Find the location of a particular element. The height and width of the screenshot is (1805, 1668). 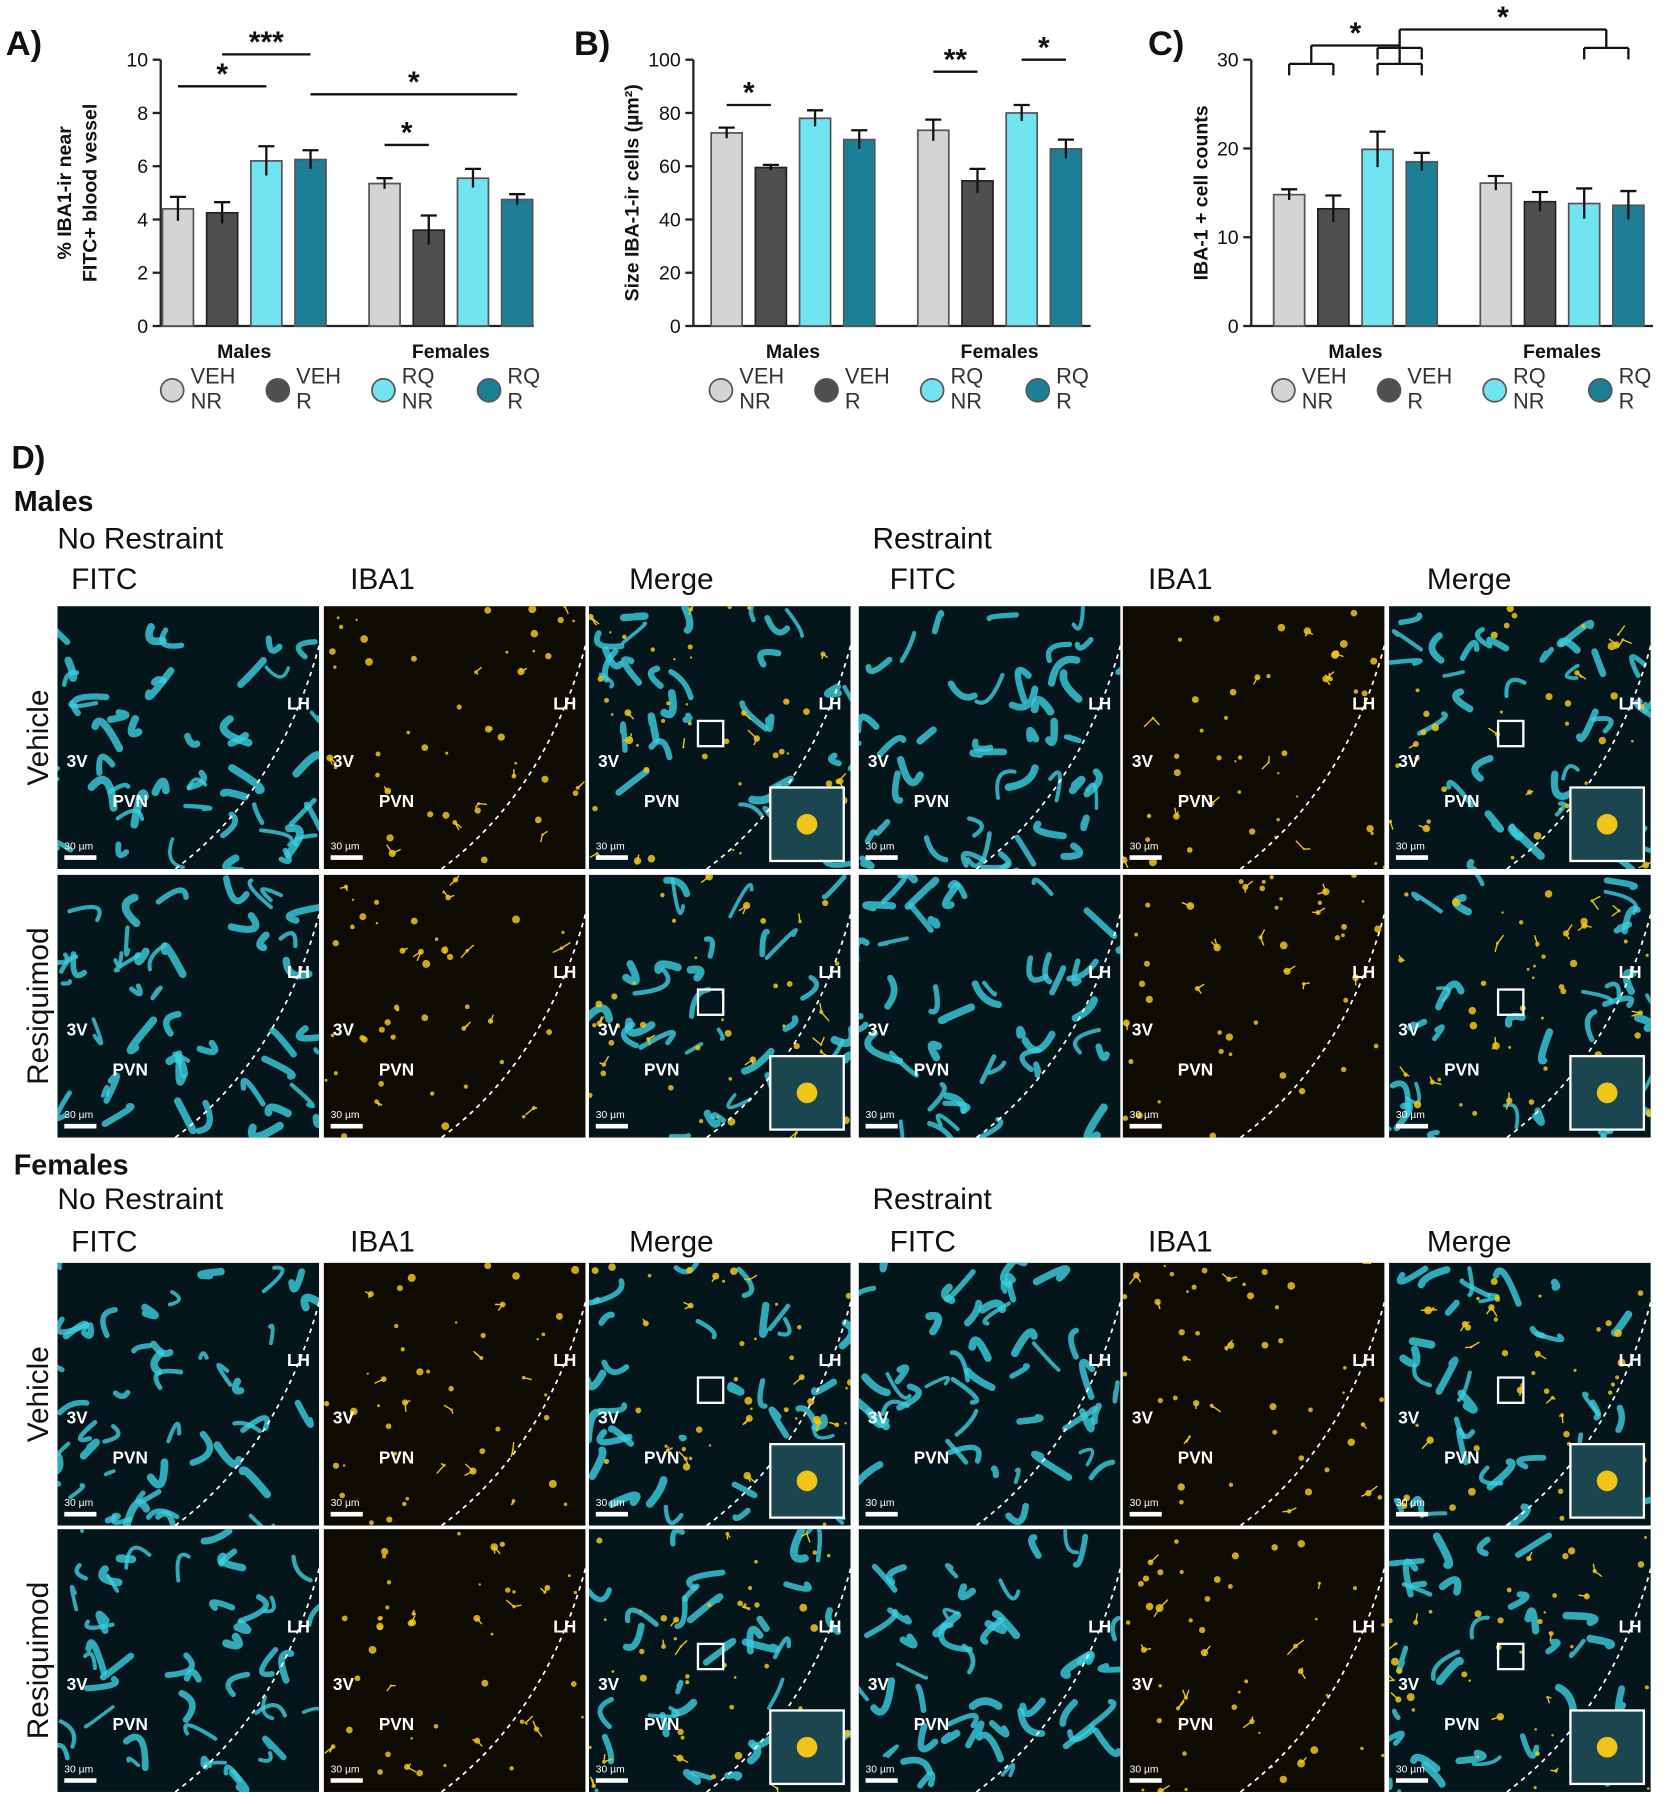

legend-label: VEH NR is located at coordinates (1327, 390).